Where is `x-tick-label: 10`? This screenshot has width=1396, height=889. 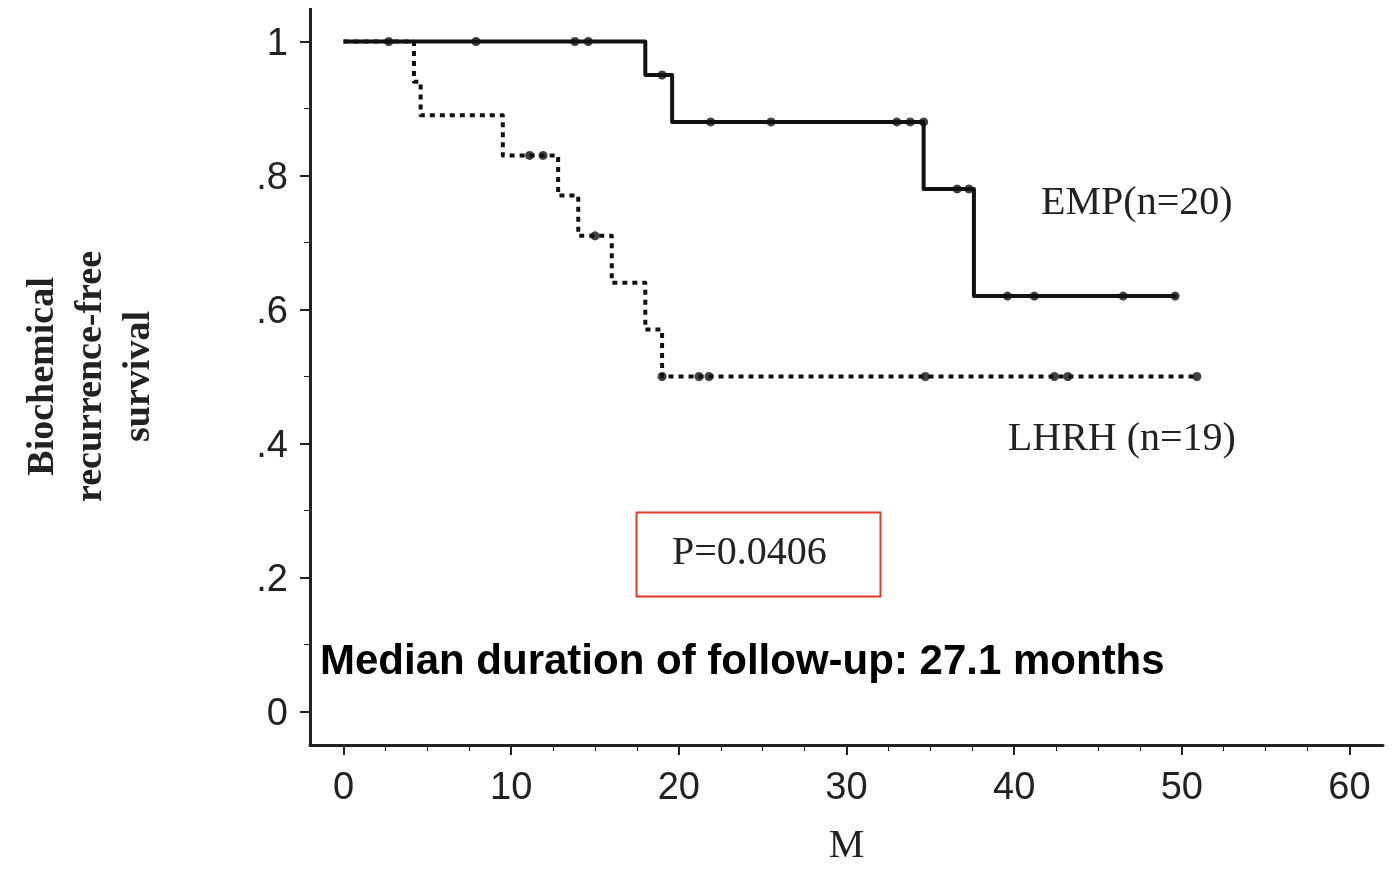 x-tick-label: 10 is located at coordinates (511, 786).